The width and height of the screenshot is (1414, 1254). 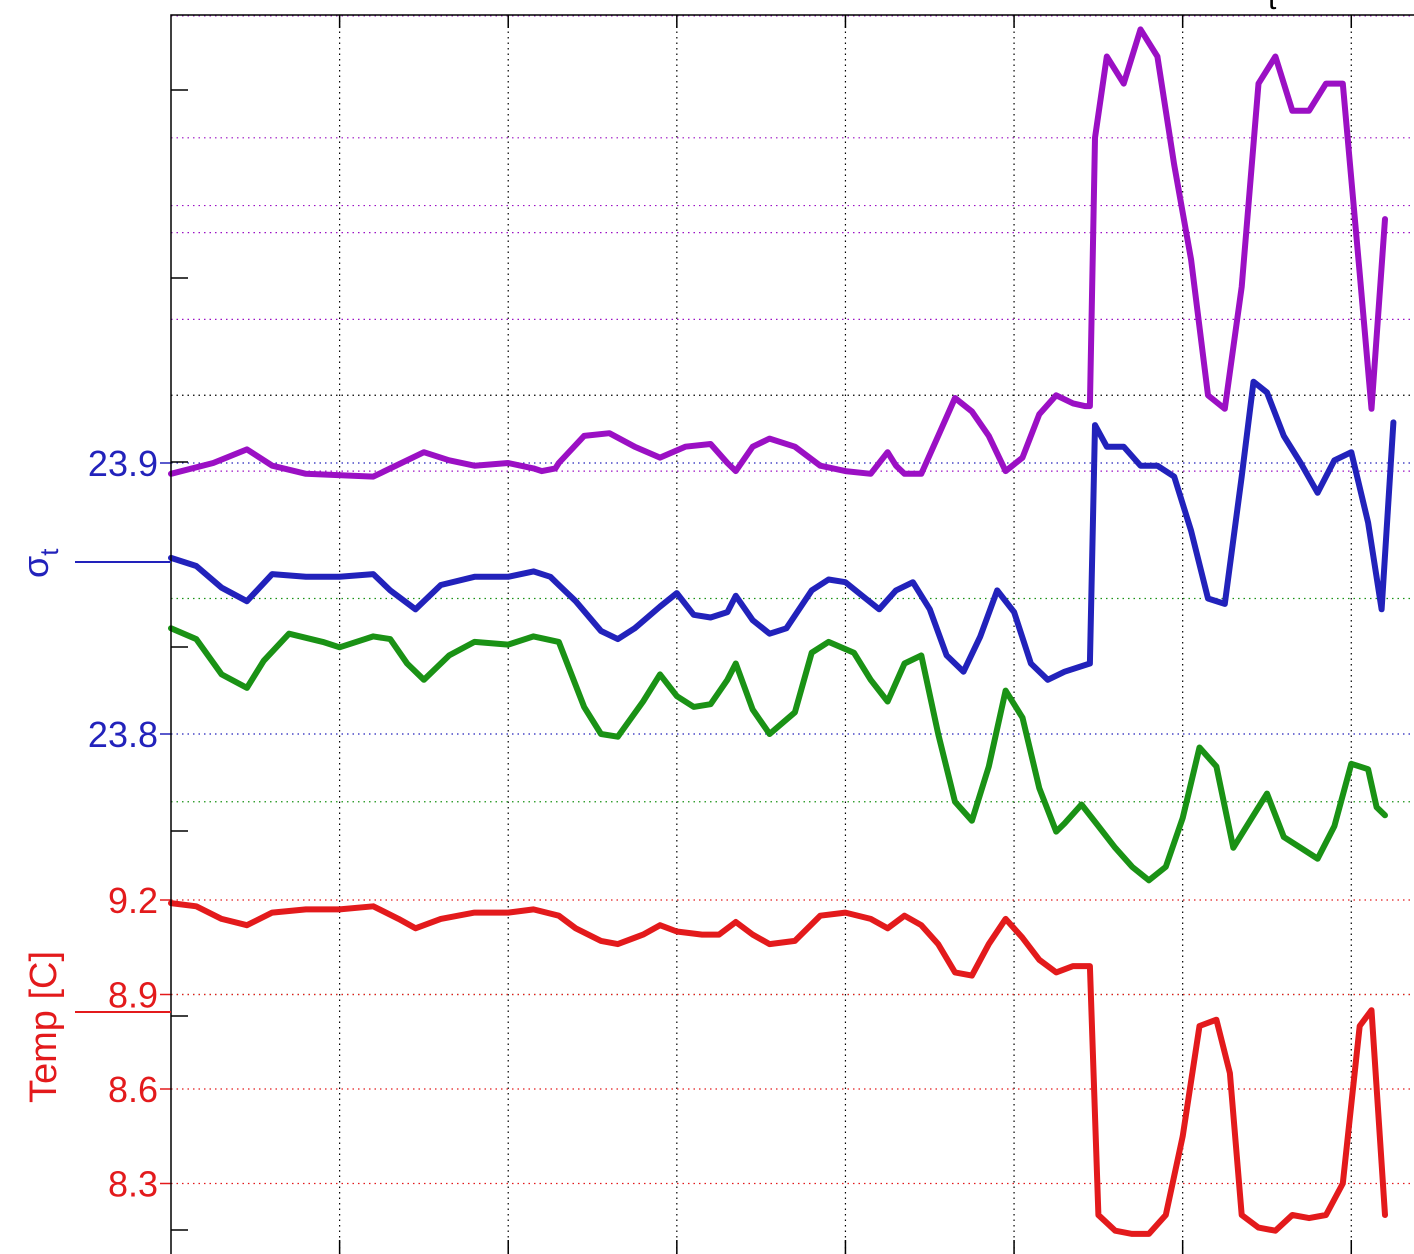 I want to click on temp-tick-label: 8.6, so click(x=133, y=1089).